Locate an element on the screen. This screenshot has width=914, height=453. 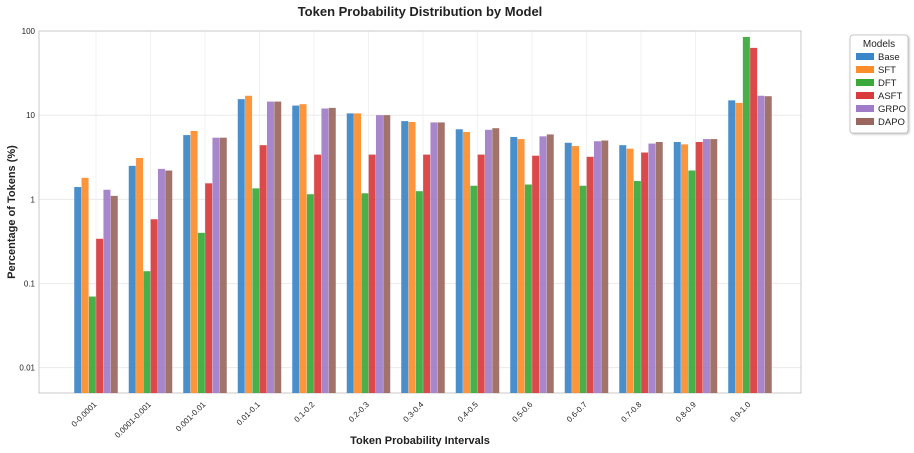
legend-label: Base is located at coordinates (889, 57).